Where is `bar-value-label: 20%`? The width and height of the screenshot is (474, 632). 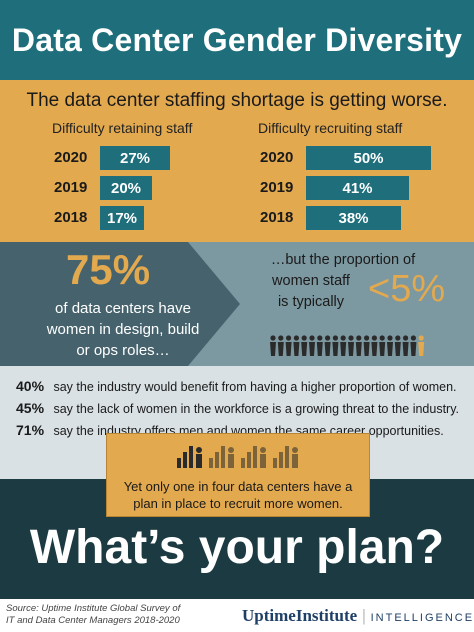
bar-value-label: 20% is located at coordinates (126, 188).